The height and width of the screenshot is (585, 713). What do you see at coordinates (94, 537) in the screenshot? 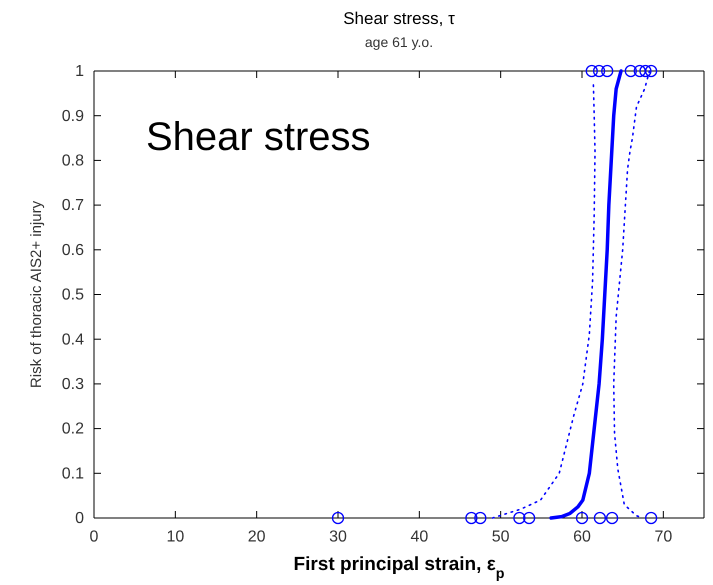
I see `x-tick-label: 0` at bounding box center [94, 537].